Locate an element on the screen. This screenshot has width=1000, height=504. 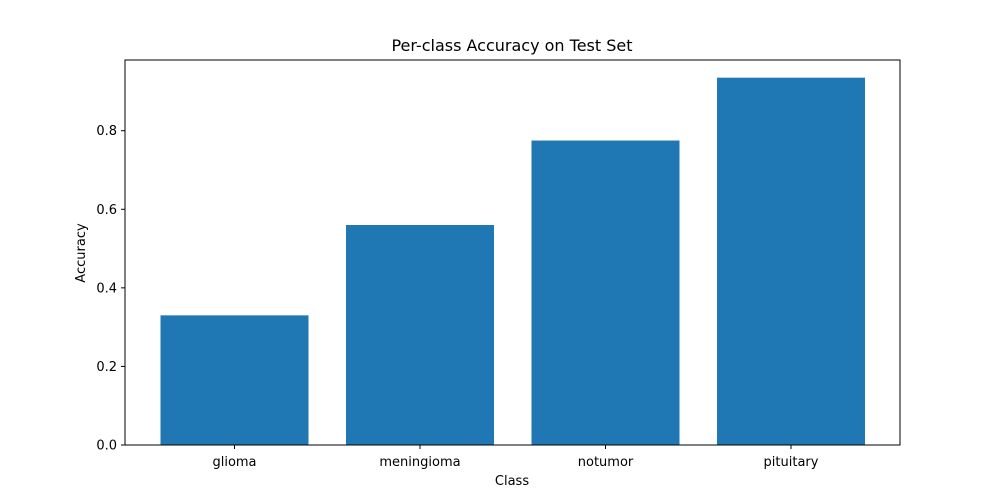
x-tick-label-pituitary: pituitary is located at coordinates (791, 462).